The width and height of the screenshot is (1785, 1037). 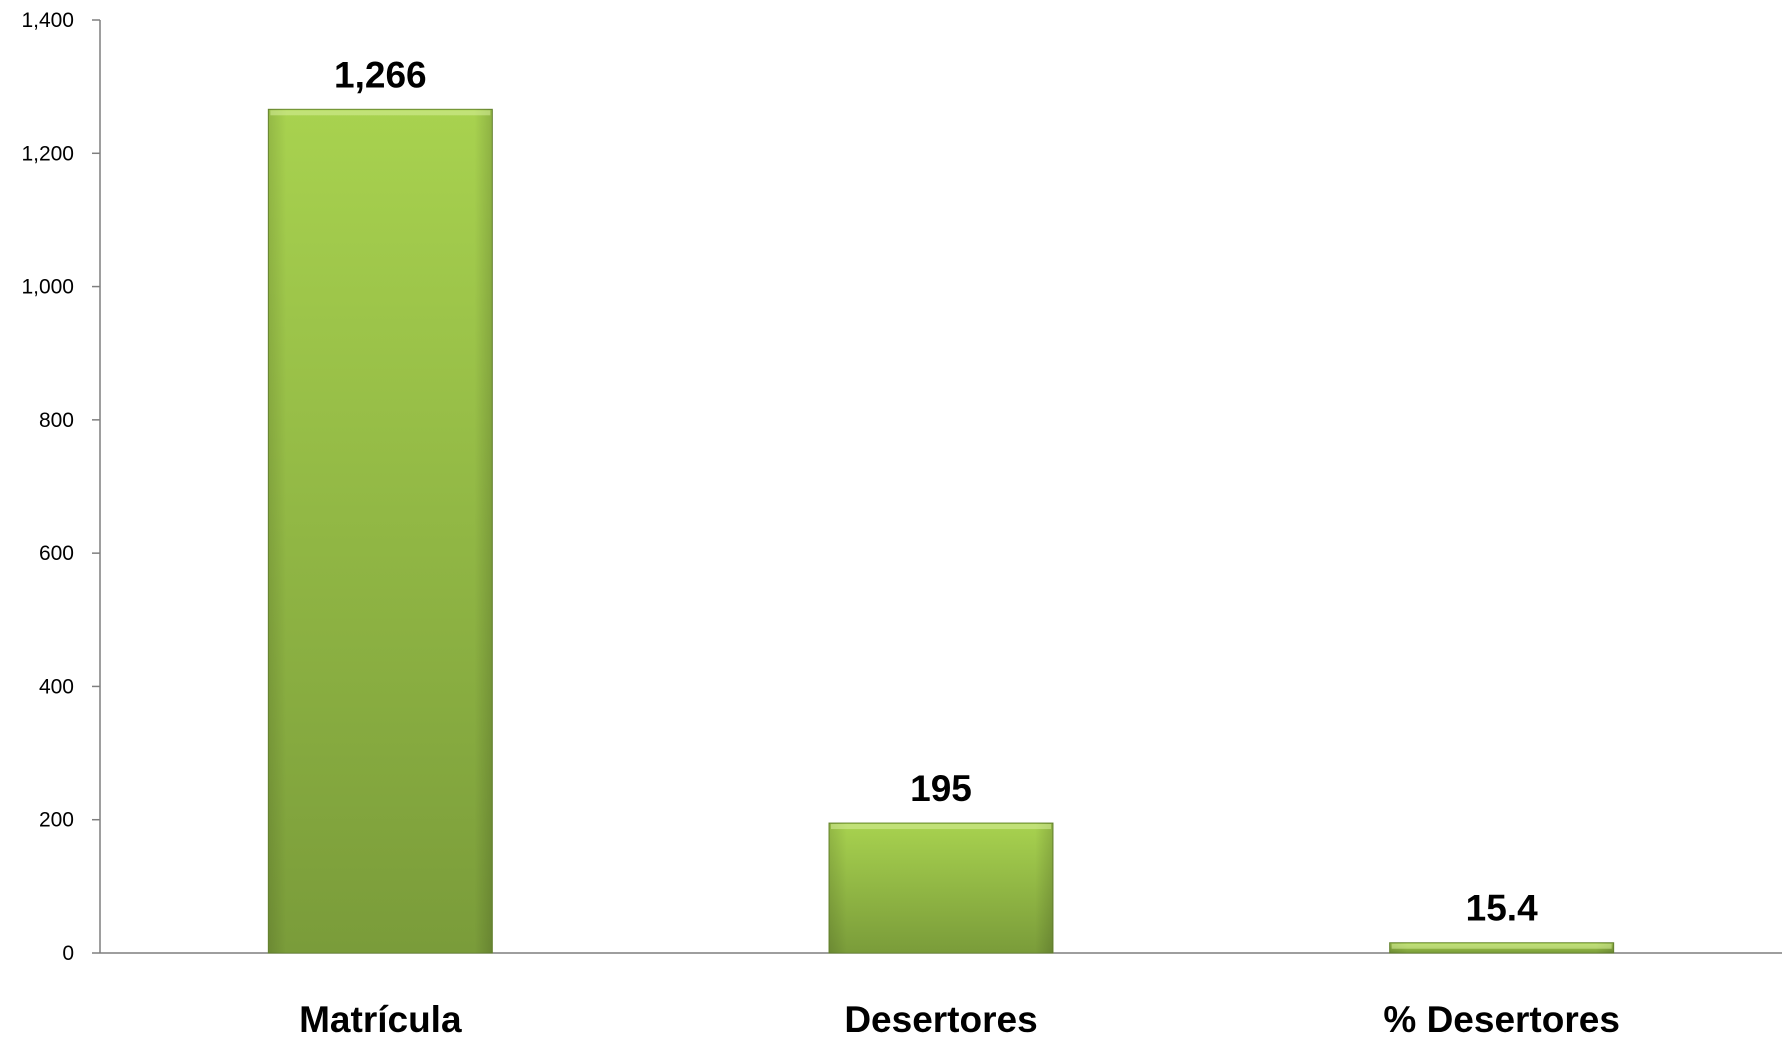 I want to click on y-tick-label: 200, so click(x=56, y=820).